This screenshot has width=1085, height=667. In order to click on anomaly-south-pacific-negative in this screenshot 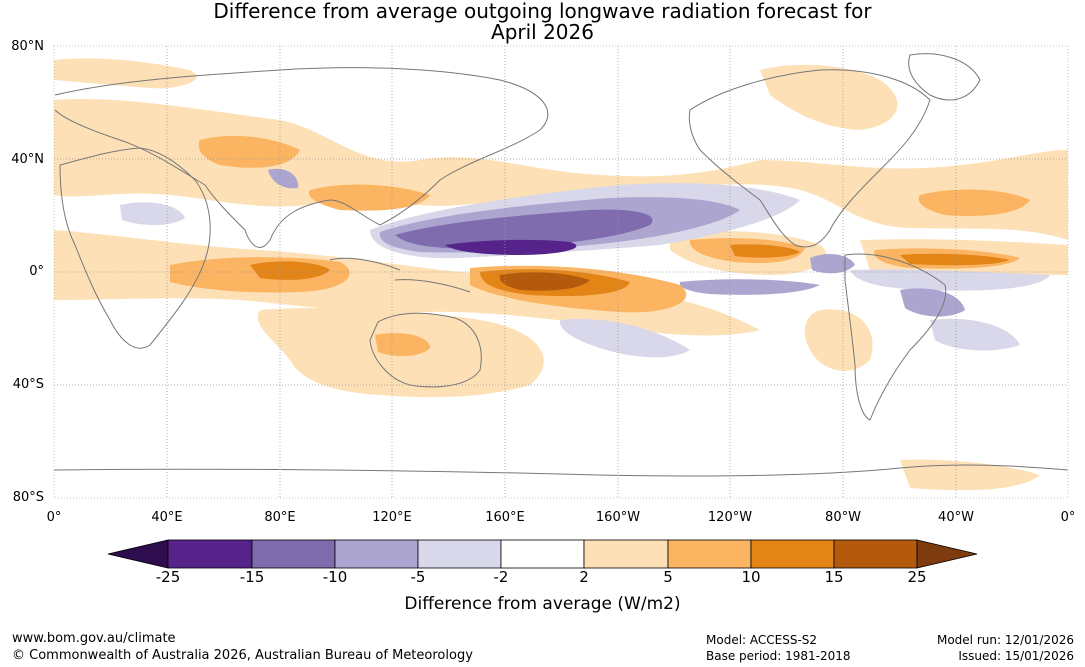, I will do `click(624, 338)`.